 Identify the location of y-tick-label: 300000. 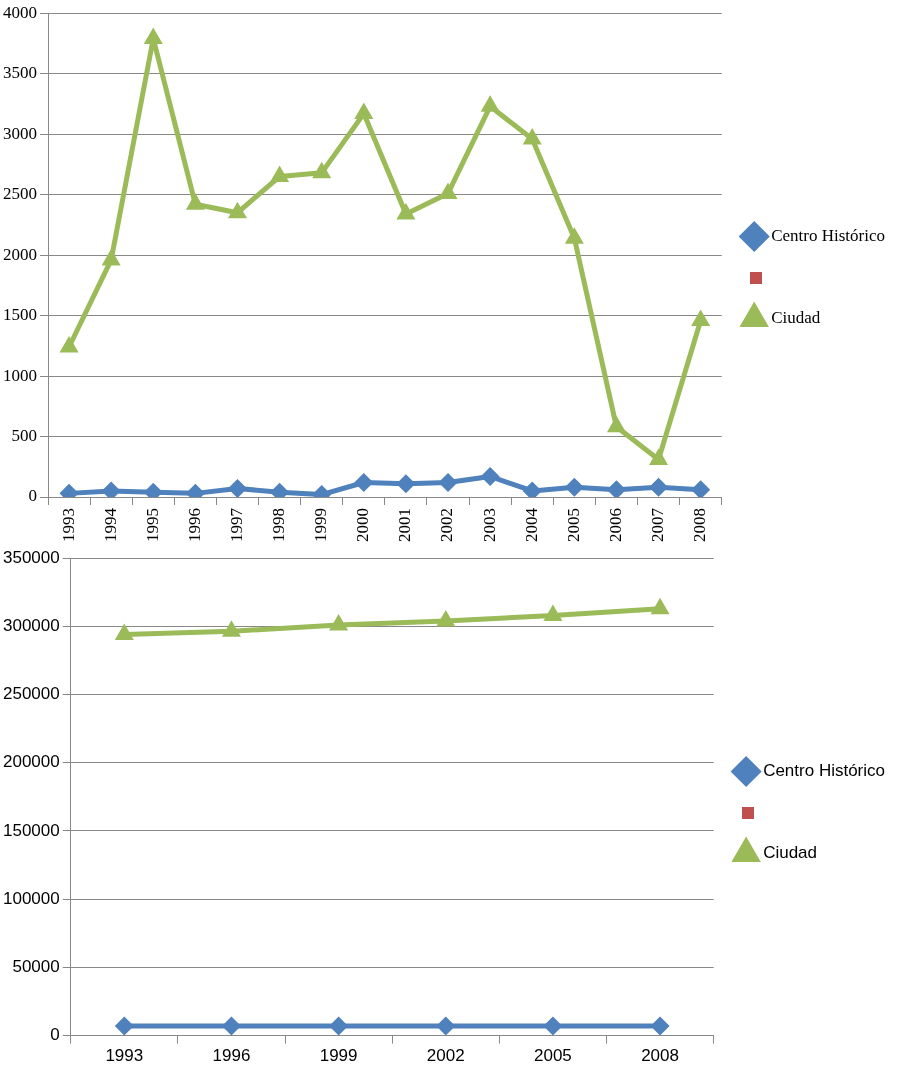
(31, 626).